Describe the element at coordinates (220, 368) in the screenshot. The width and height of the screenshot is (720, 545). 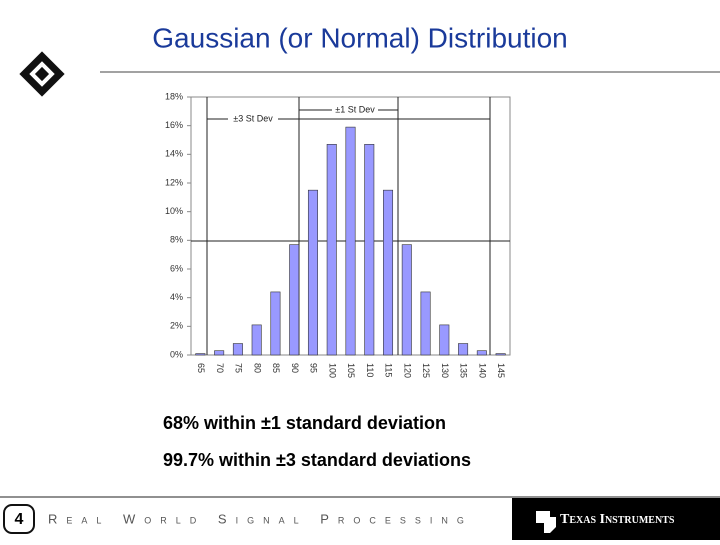
I see `x-tick-label: 70` at that location.